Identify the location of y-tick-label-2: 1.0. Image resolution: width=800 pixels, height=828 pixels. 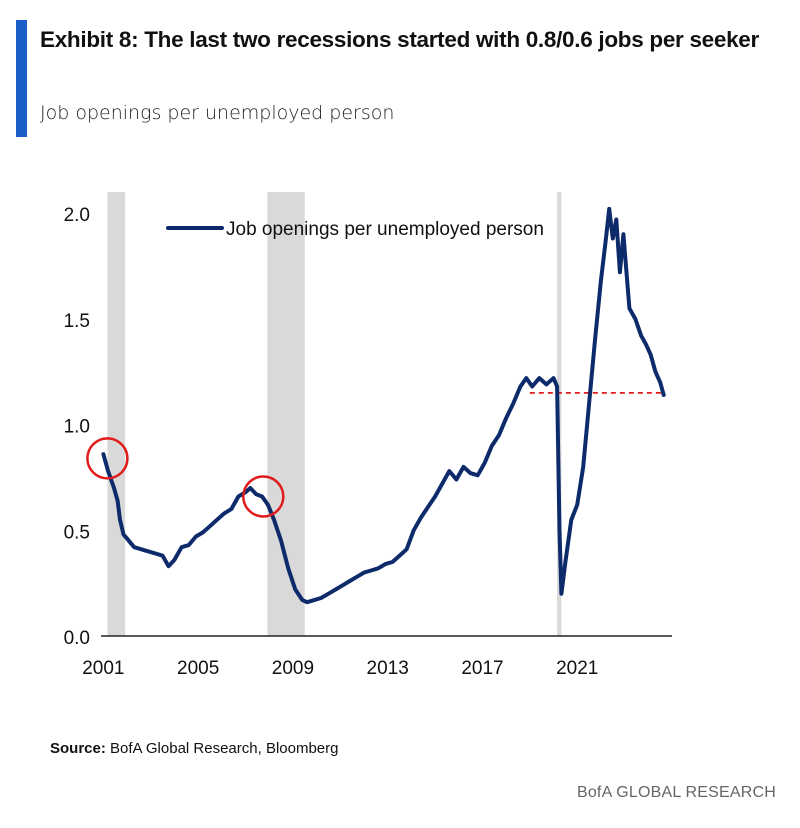
(77, 427).